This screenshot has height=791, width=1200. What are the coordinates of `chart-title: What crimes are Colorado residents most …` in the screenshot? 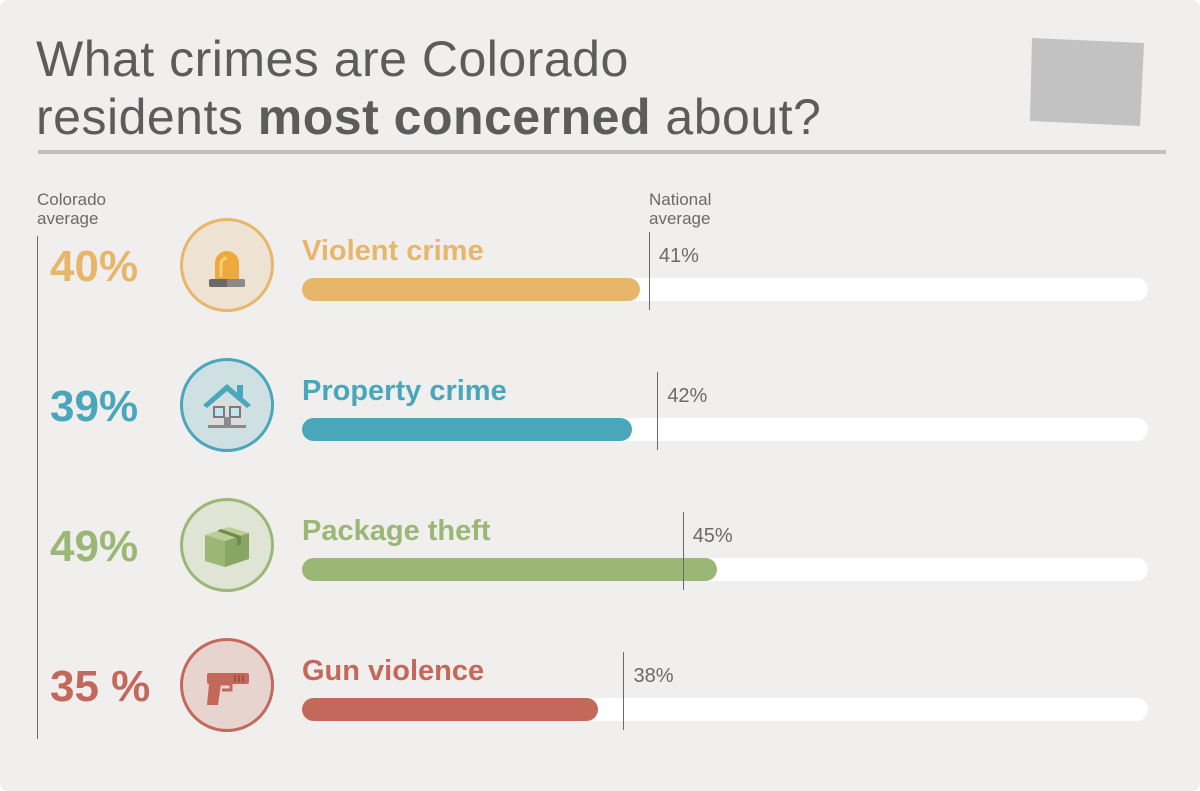 It's located at (428, 88).